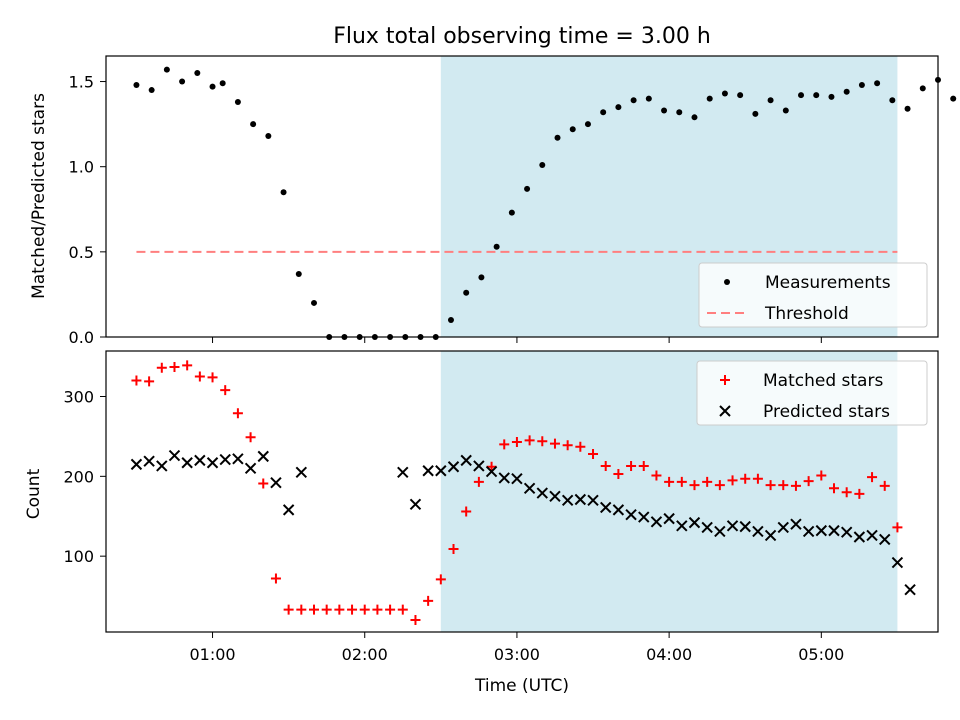 This screenshot has width=960, height=720. I want to click on top-y-axis-label: Matched/Predicted stars, so click(39, 196).